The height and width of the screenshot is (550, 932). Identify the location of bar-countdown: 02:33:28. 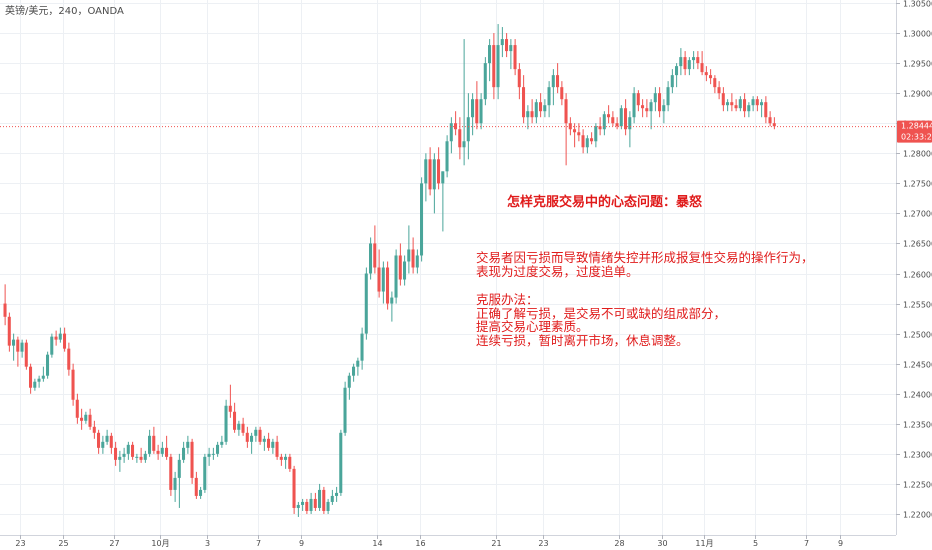
(916, 137).